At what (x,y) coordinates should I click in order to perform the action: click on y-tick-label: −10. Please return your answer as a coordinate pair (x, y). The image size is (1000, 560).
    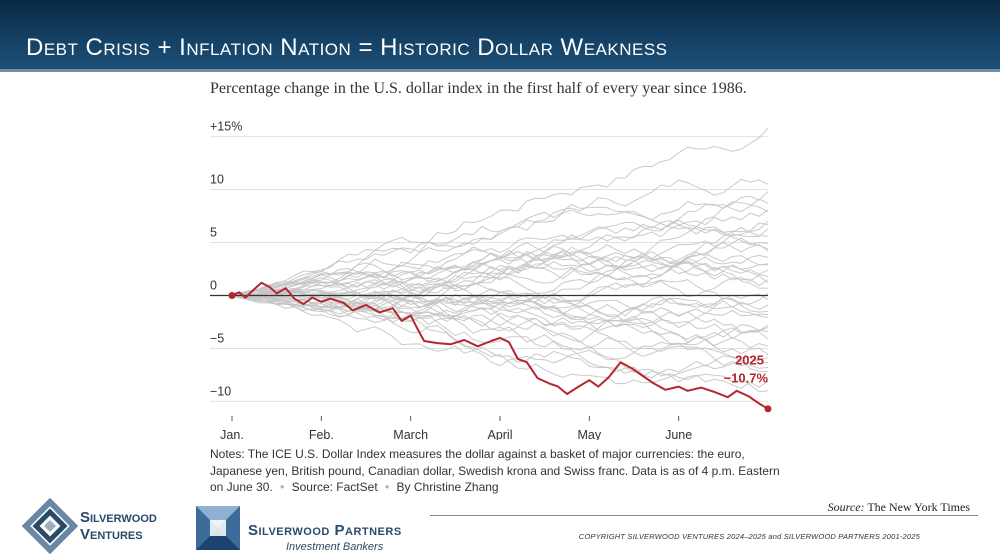
    Looking at the image, I should click on (220, 391).